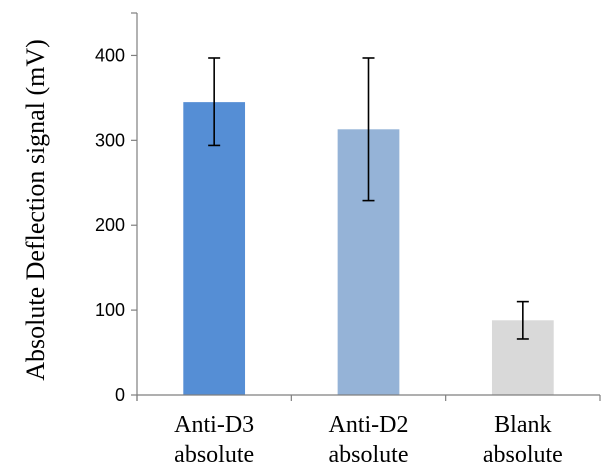  What do you see at coordinates (120, 395) in the screenshot?
I see `y-tick-label: 0` at bounding box center [120, 395].